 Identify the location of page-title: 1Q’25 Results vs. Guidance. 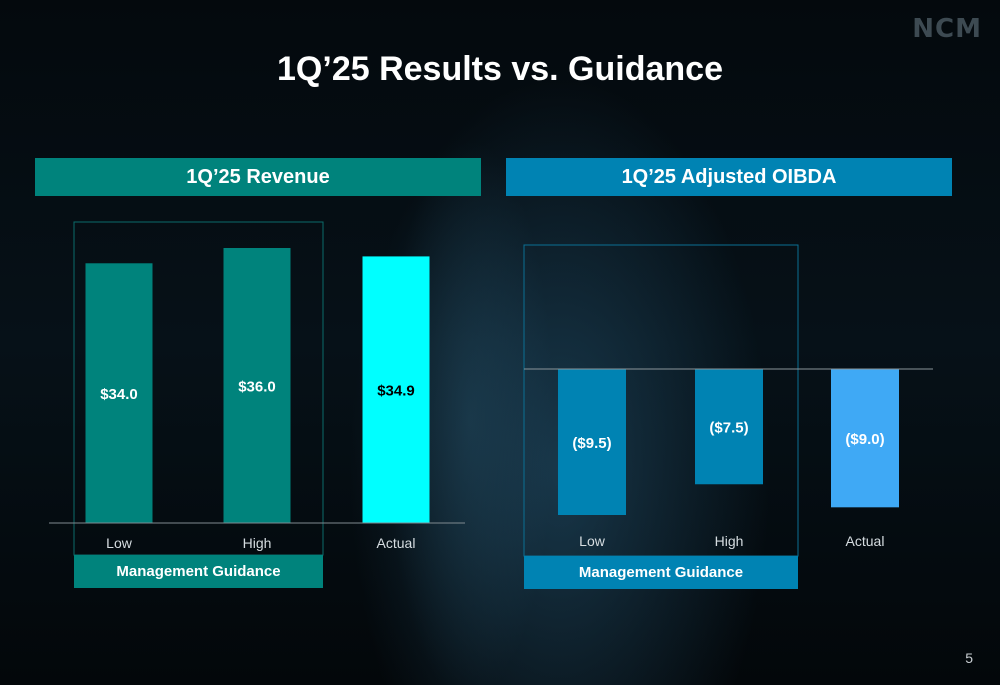
(500, 69).